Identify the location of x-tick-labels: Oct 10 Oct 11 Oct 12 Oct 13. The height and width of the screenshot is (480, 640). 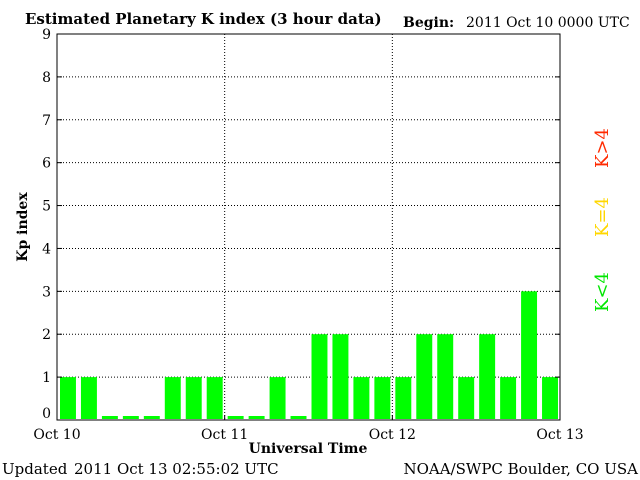
(308, 429).